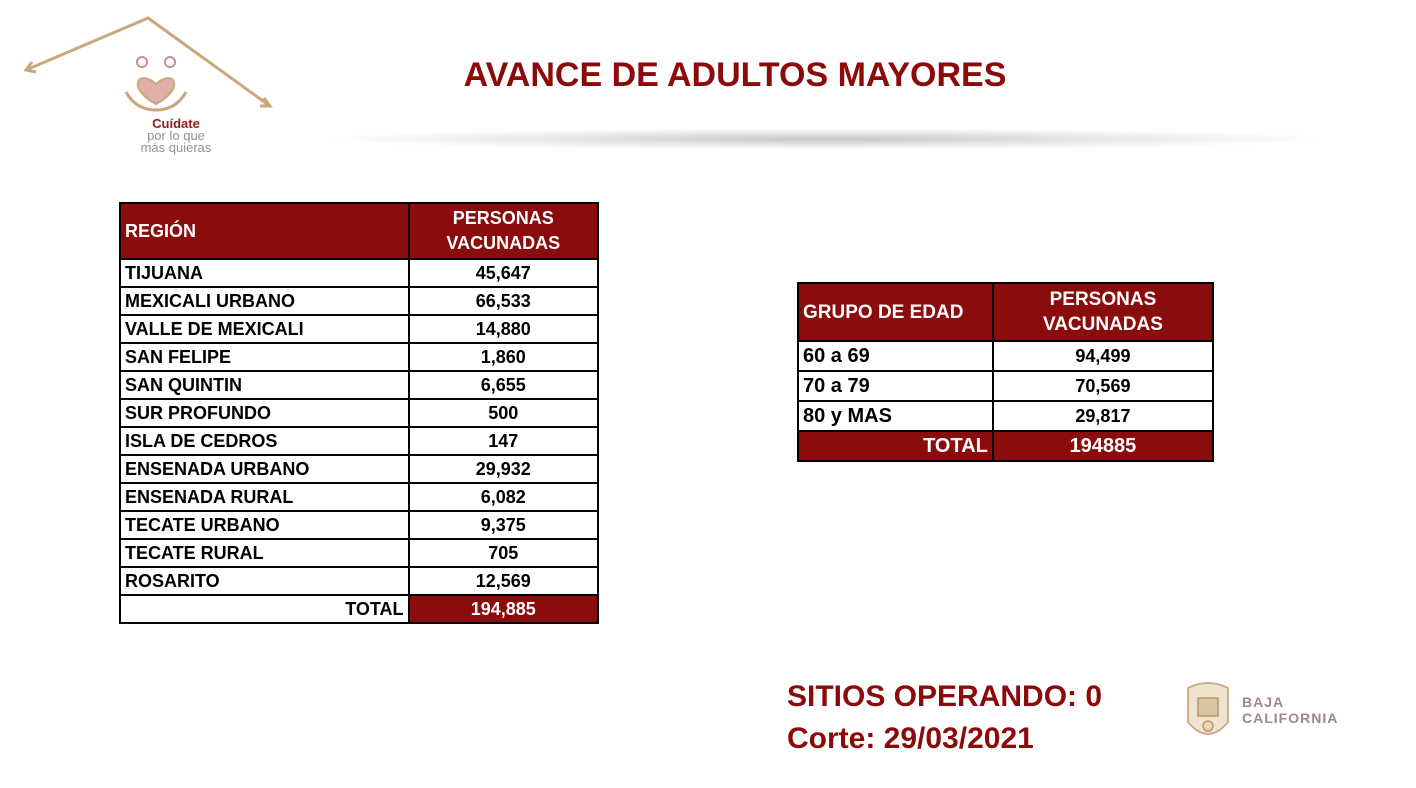  Describe the element at coordinates (895, 312) in the screenshot. I see `header-age-group: GRUPO DE EDAD` at that location.